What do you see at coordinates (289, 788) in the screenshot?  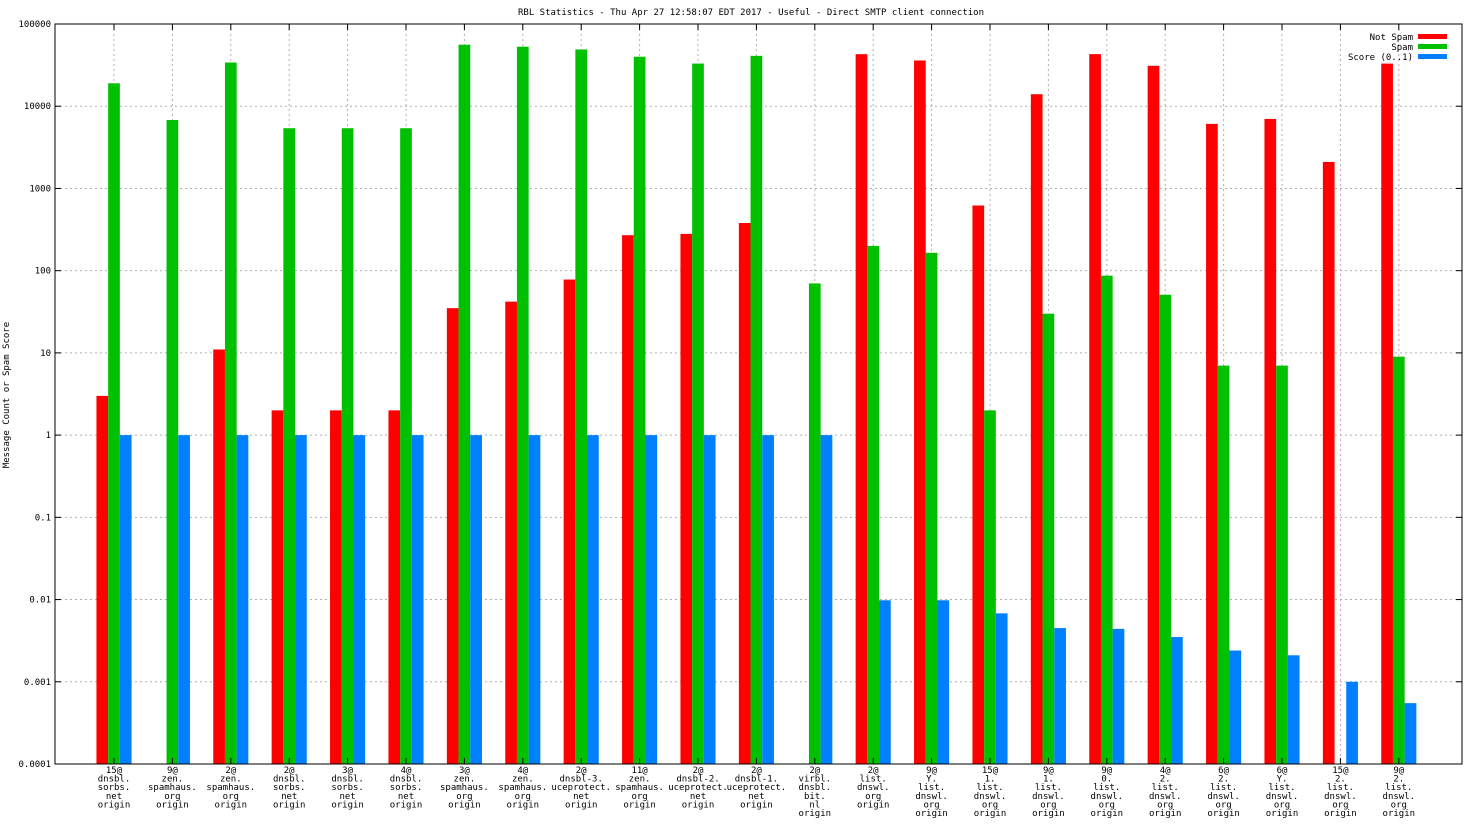 I see `x-tick-label-line: sorbs.` at bounding box center [289, 788].